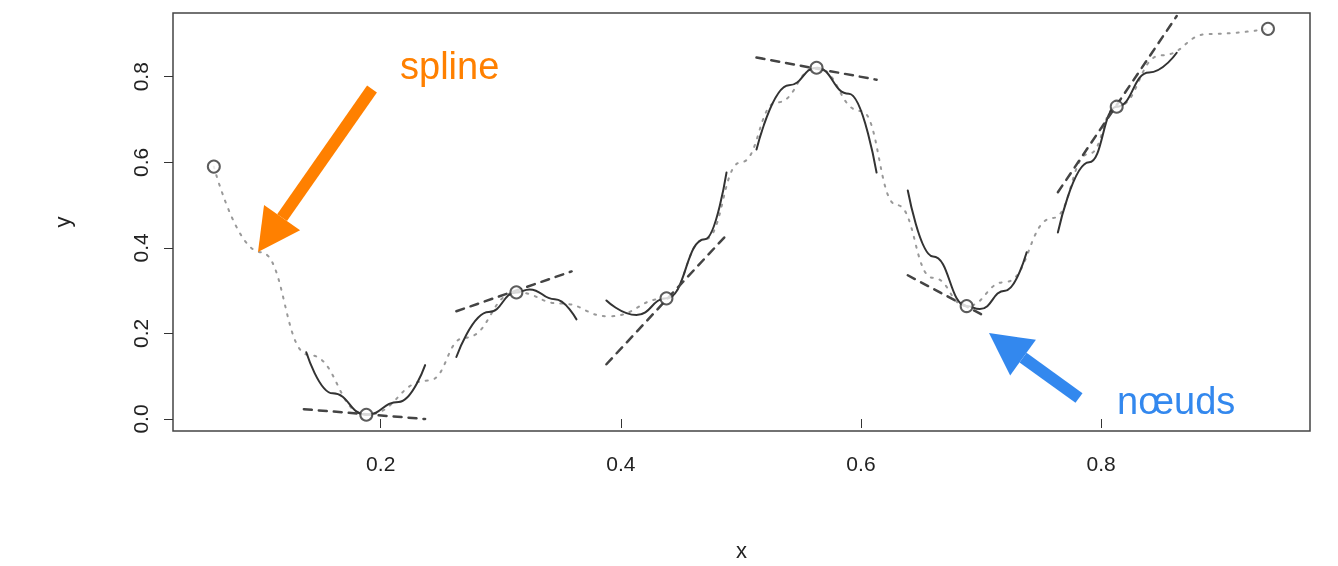 This screenshot has width=1338, height=566. Describe the element at coordinates (62, 222) in the screenshot. I see `y-axis-title: y` at that location.